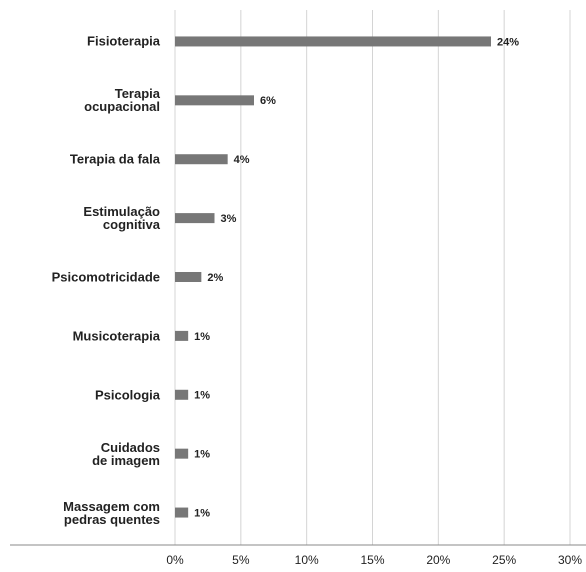  I want to click on value-label: 6%, so click(268, 101).